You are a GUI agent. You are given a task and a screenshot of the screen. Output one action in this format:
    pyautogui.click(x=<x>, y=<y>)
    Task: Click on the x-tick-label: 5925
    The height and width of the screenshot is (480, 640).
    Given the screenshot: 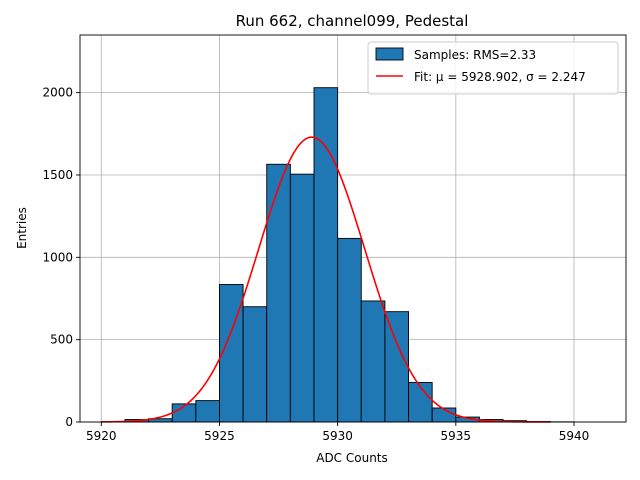 What is the action you would take?
    pyautogui.click(x=219, y=436)
    